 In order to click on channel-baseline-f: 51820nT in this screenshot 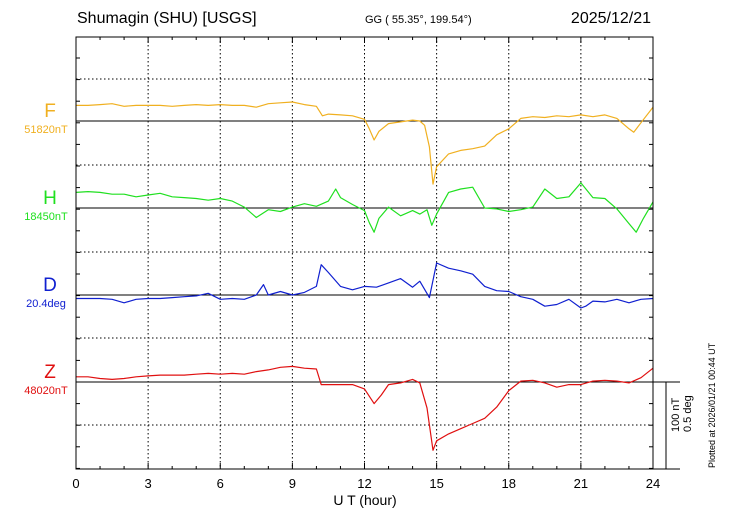, I will do `click(46, 130)`.